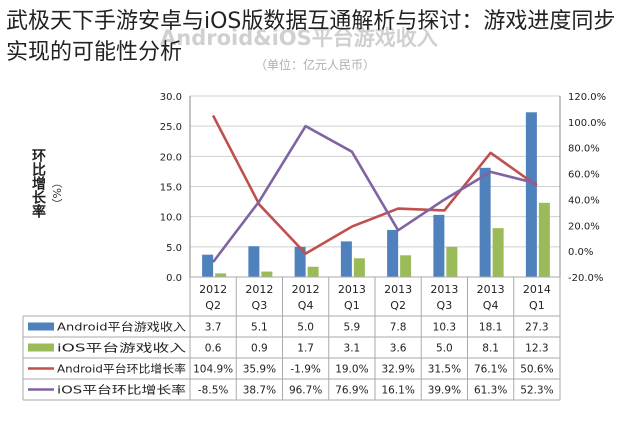 The image size is (626, 421). I want to click on y2-tick-label: 40.0%, so click(584, 200).